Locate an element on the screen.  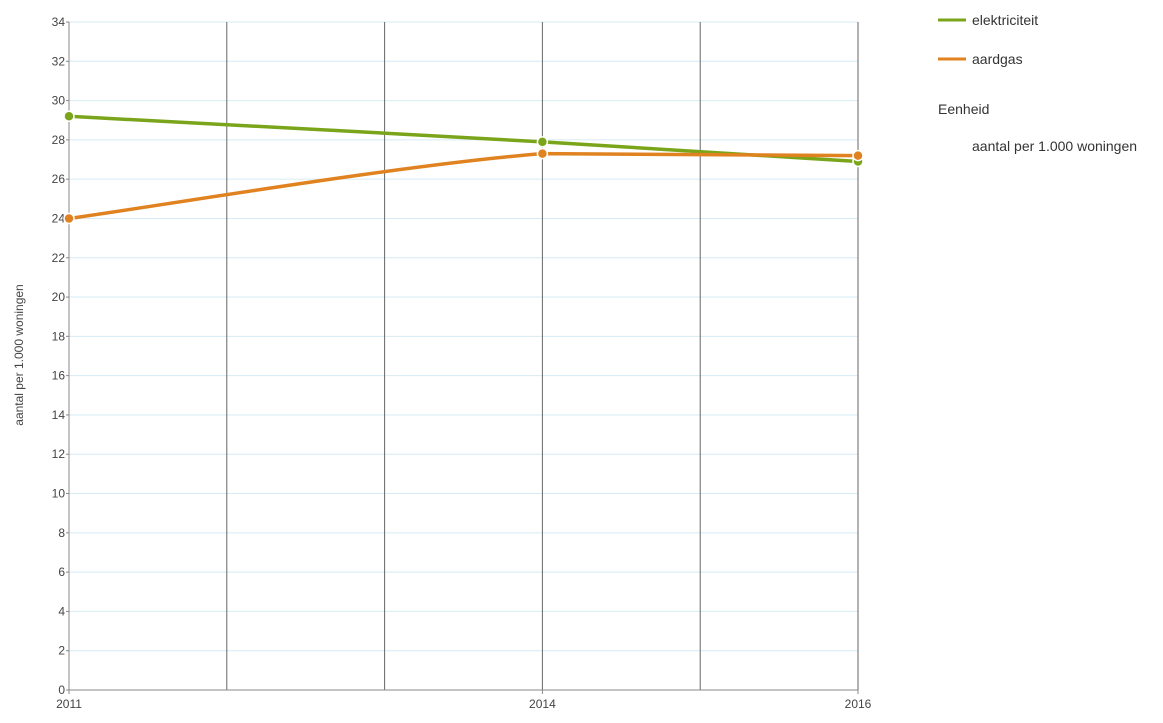
x-tick-label: 2011 is located at coordinates (69, 704).